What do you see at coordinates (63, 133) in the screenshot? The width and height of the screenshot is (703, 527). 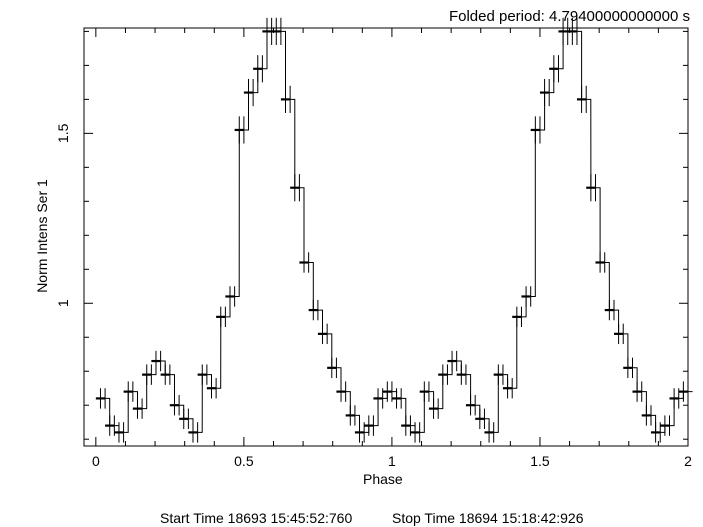 I see `y-tick-label: 1.5` at bounding box center [63, 133].